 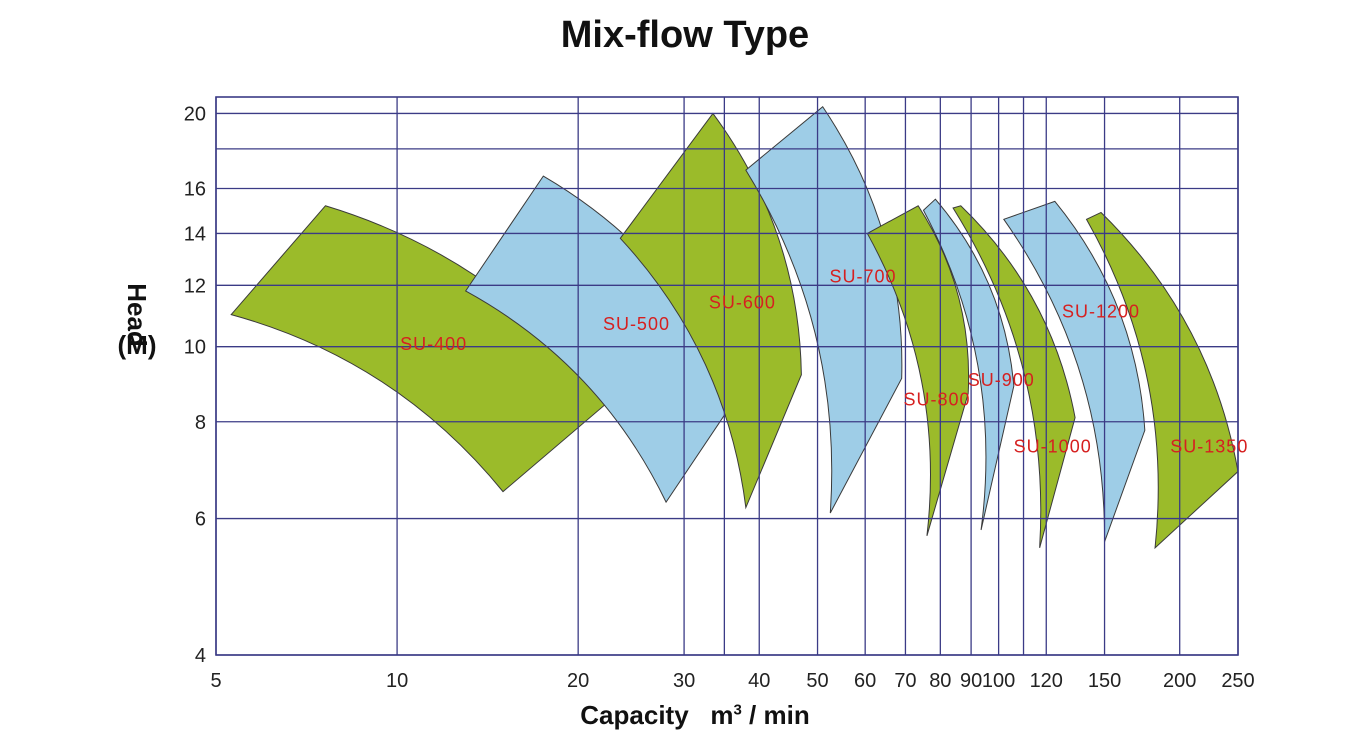 What do you see at coordinates (636, 324) in the screenshot?
I see `region-label-su-500: SU-500` at bounding box center [636, 324].